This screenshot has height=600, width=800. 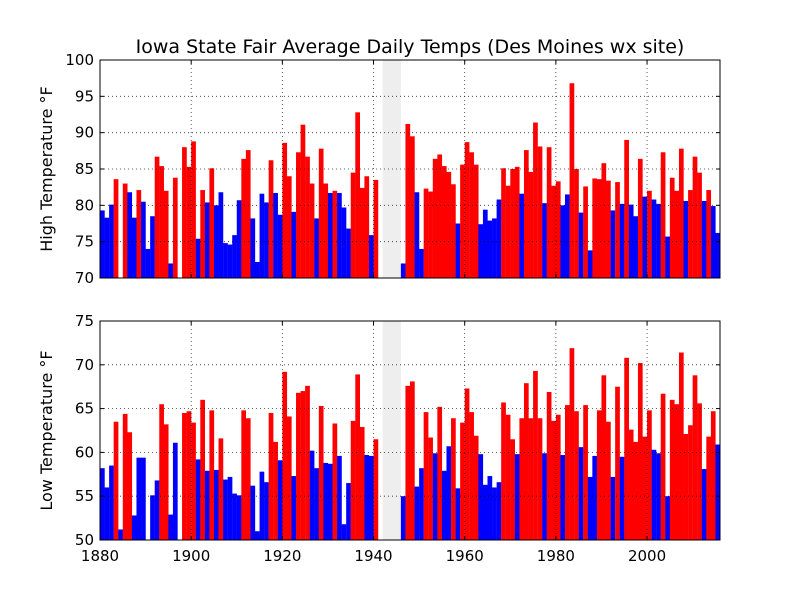 What do you see at coordinates (275, 235) in the screenshot?
I see `bar-1918` at bounding box center [275, 235].